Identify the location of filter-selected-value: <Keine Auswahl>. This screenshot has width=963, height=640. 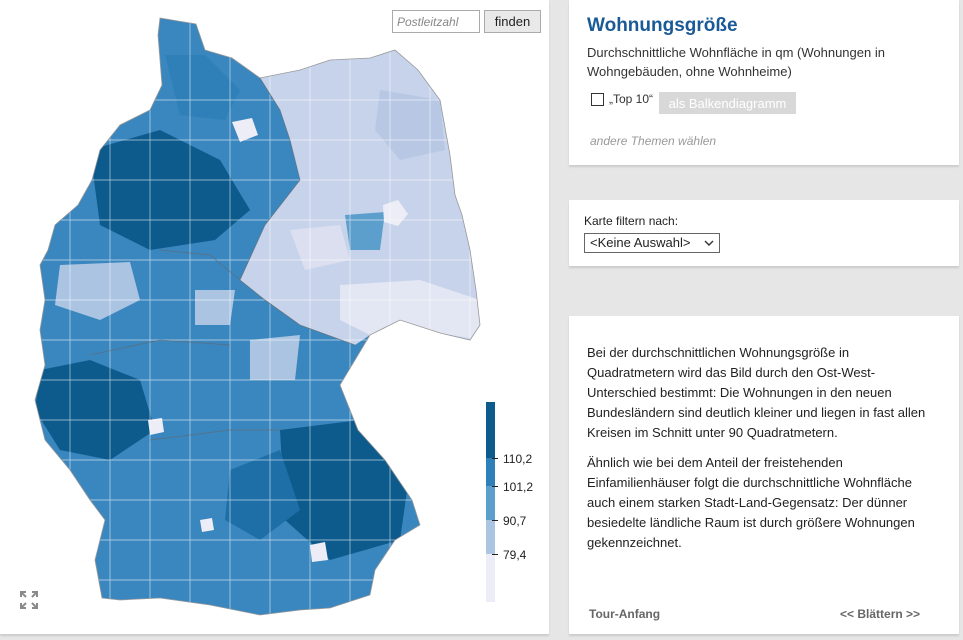
(640, 242).